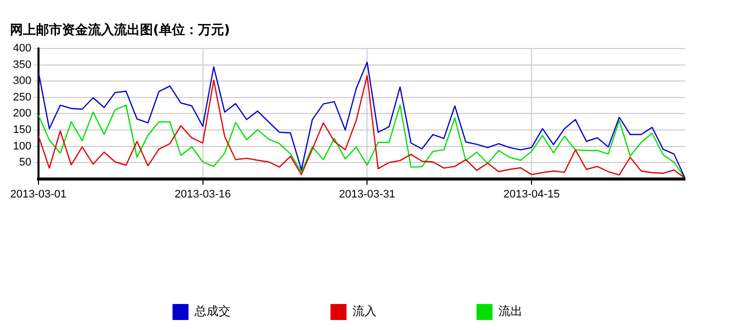  I want to click on y-tick-label: 100, so click(22, 146).